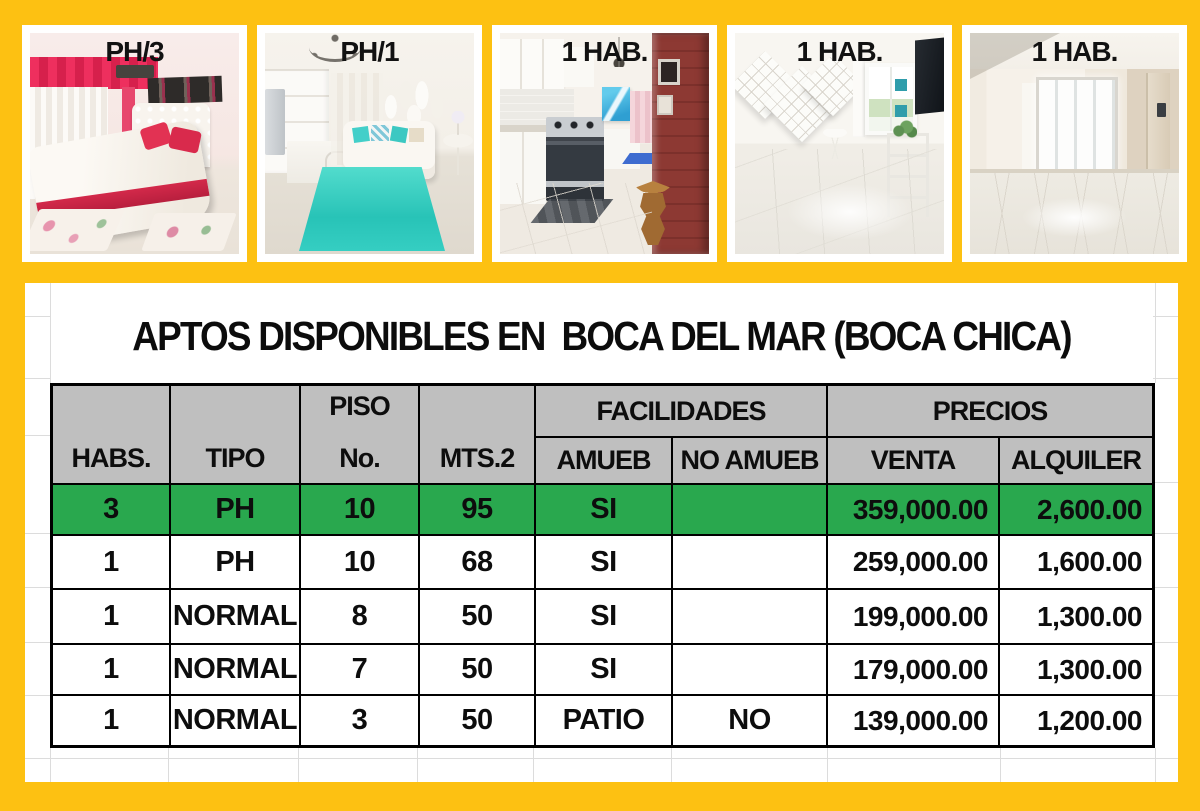 This screenshot has height=811, width=1200. What do you see at coordinates (1074, 51) in the screenshot?
I see `ceiling` at bounding box center [1074, 51].